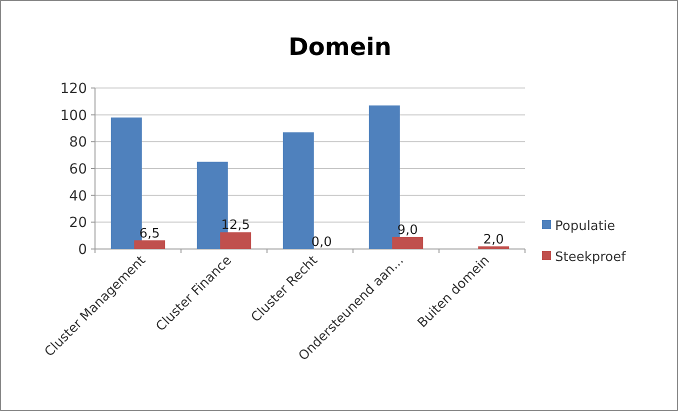  I want to click on y-tick-label: 0, so click(82, 250).